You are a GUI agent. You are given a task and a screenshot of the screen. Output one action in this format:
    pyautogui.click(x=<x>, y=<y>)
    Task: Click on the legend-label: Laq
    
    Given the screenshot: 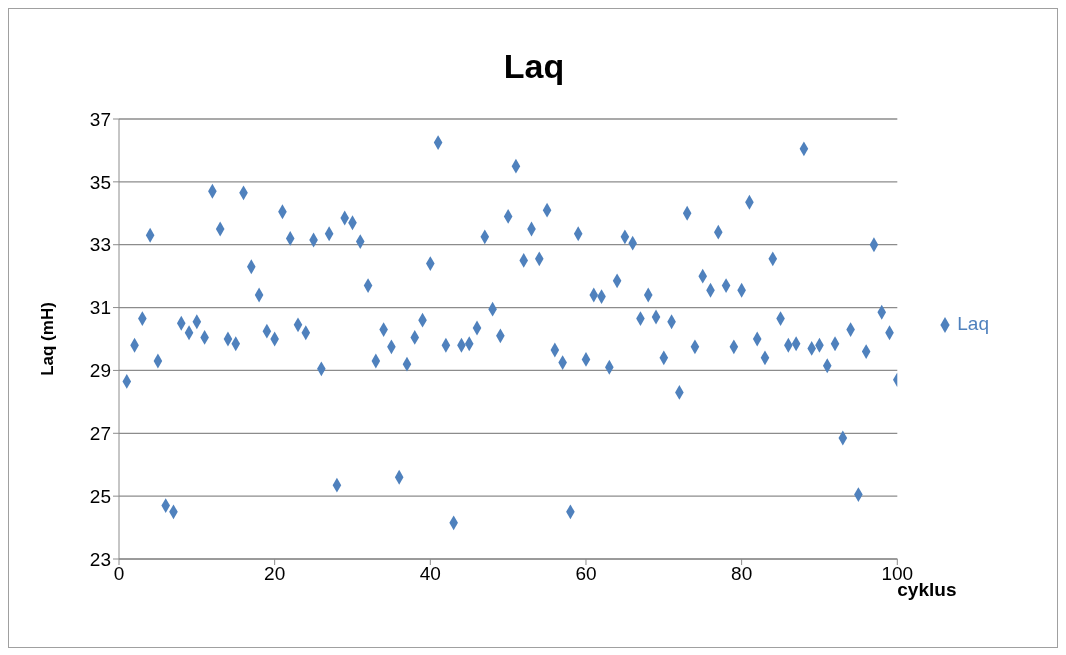 What is the action you would take?
    pyautogui.click(x=973, y=323)
    